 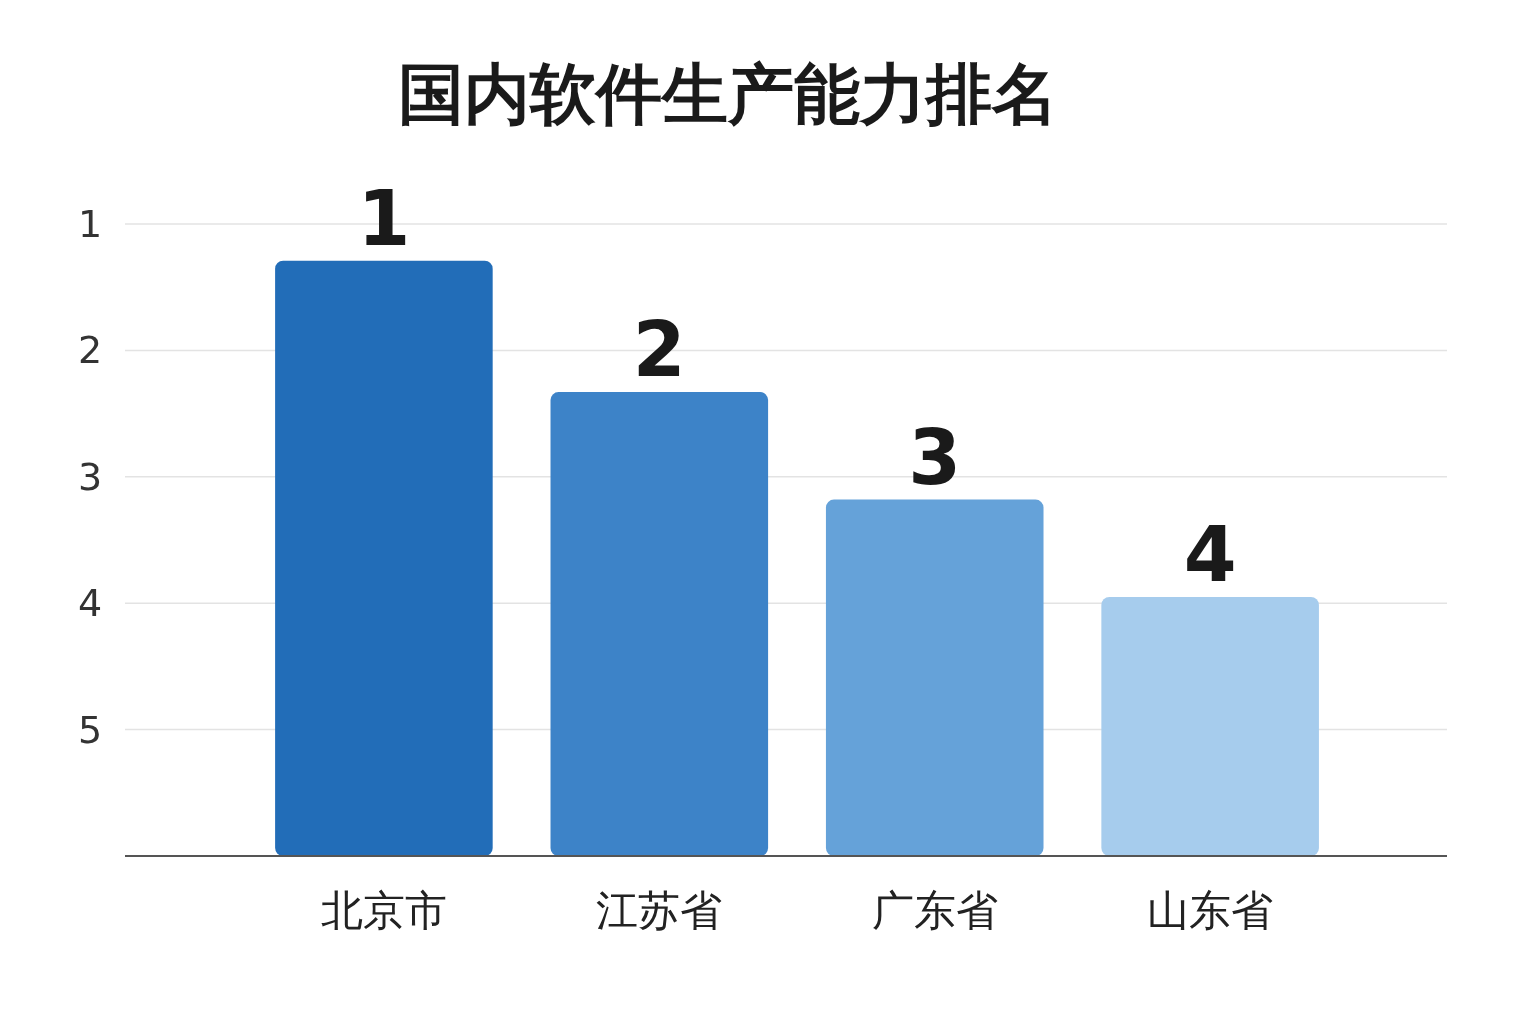 I want to click on y-tick-label: 5, so click(x=90, y=729).